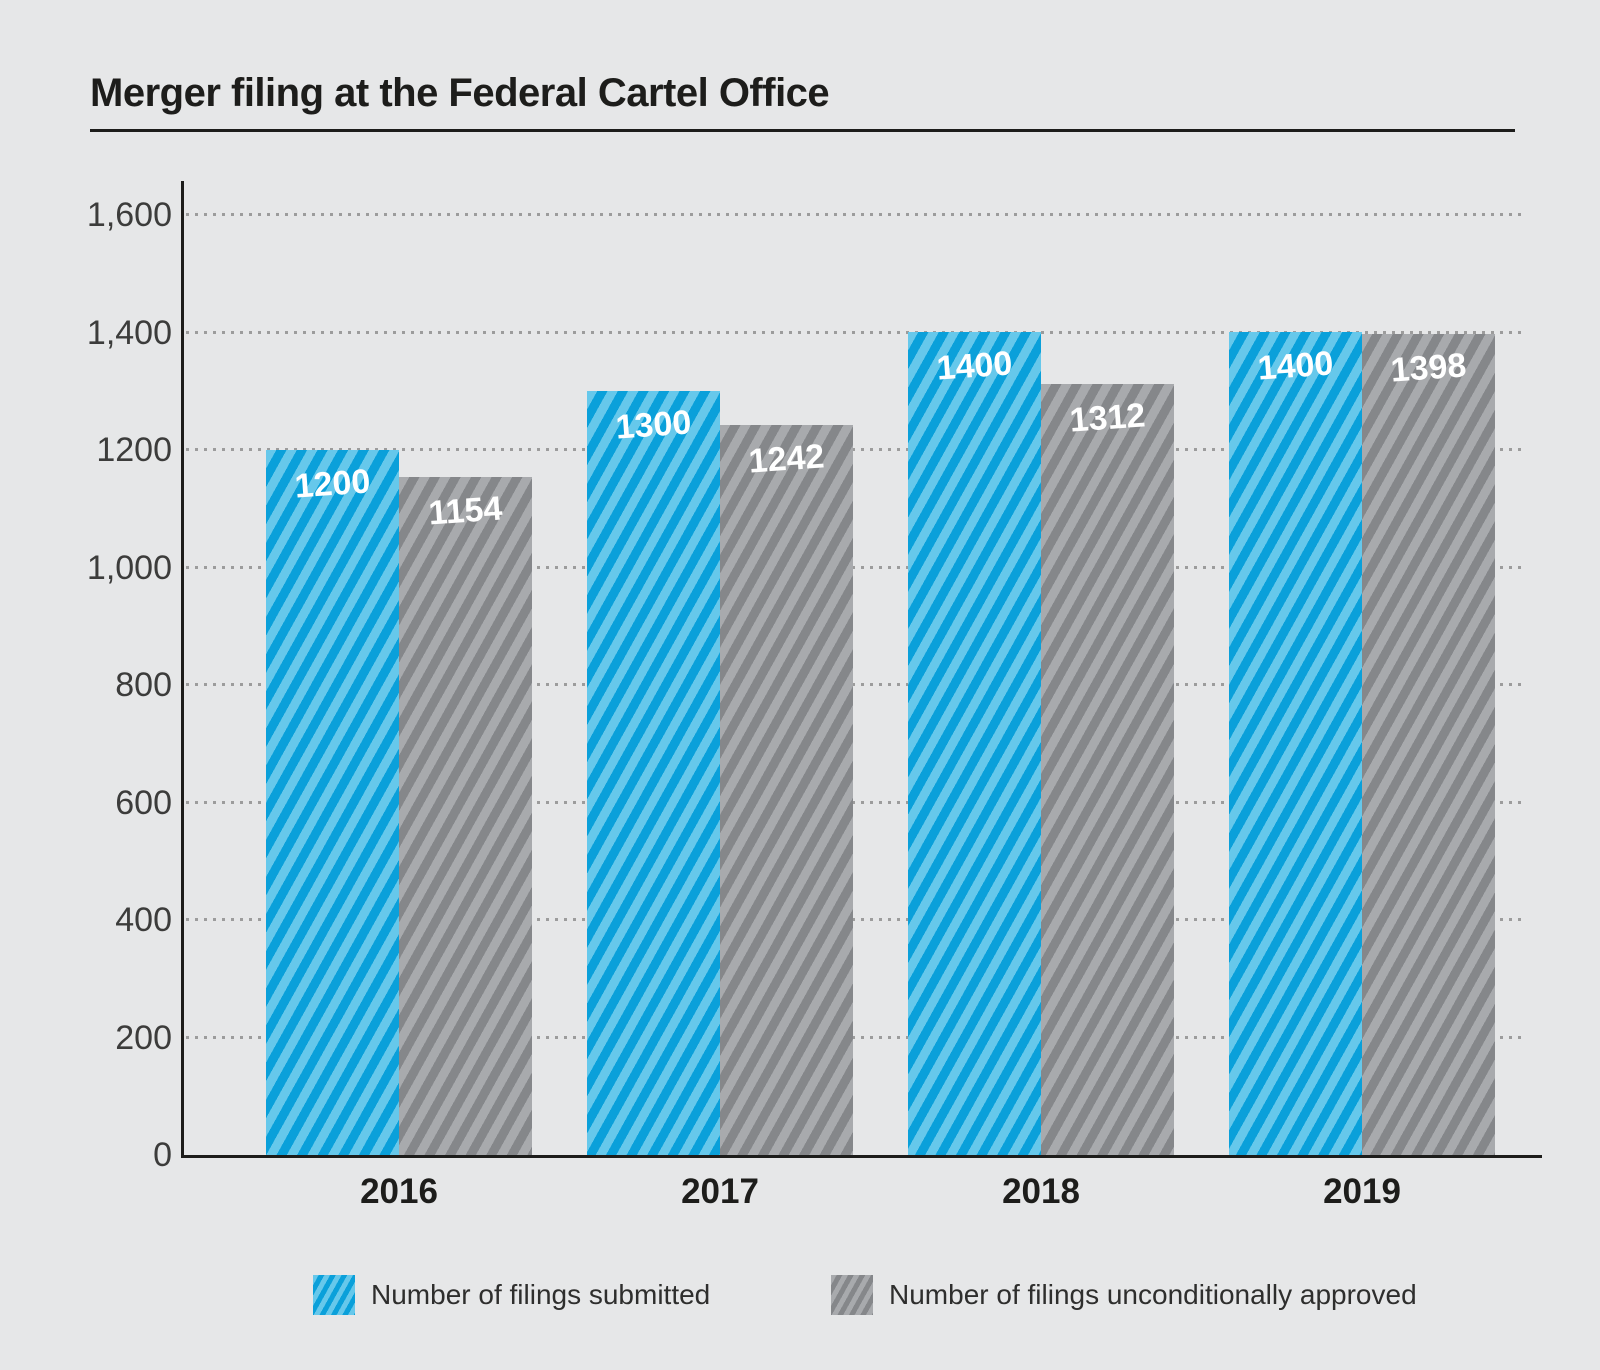  What do you see at coordinates (974, 743) in the screenshot?
I see `bar-submitted-2018: 1400` at bounding box center [974, 743].